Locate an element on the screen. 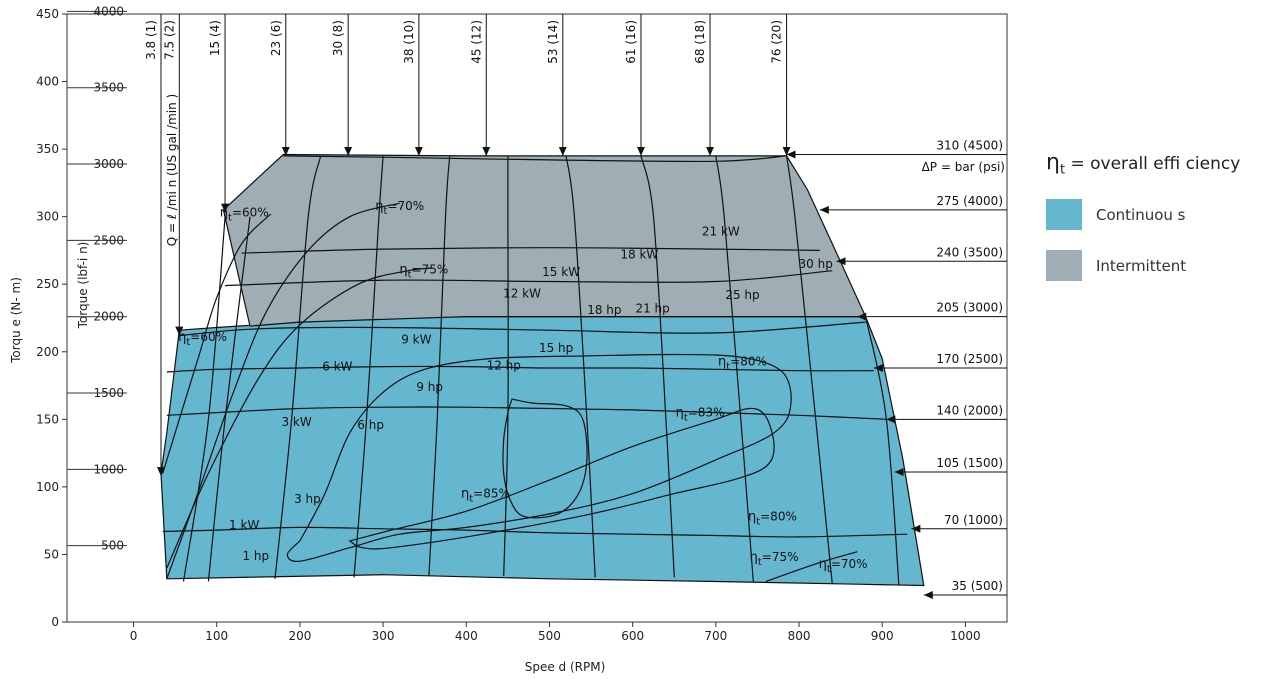 The image size is (1261, 679). legend-swatch-intermittent is located at coordinates (1064, 266).